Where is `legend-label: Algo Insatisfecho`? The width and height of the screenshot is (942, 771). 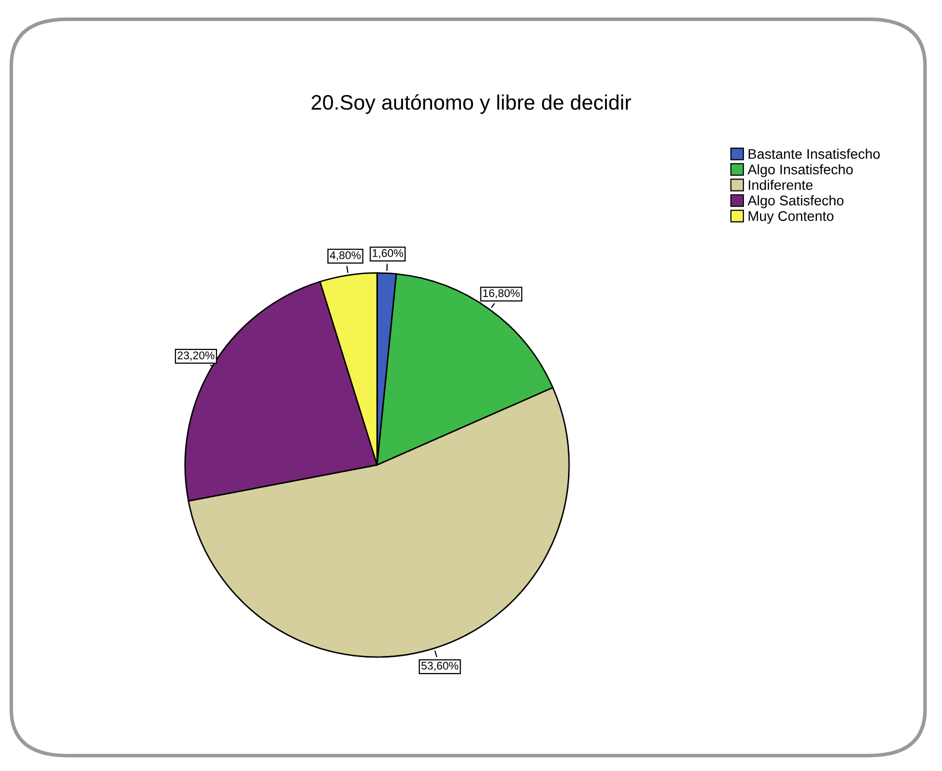 legend-label: Algo Insatisfecho is located at coordinates (800, 171).